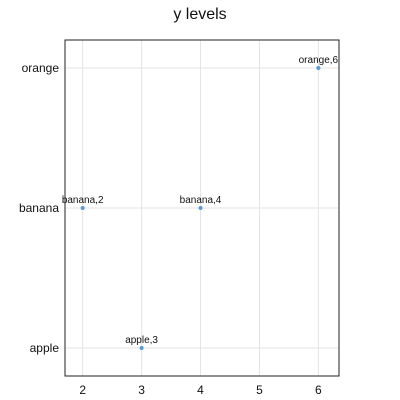  I want to click on y-tick-label: banana, so click(39, 208).